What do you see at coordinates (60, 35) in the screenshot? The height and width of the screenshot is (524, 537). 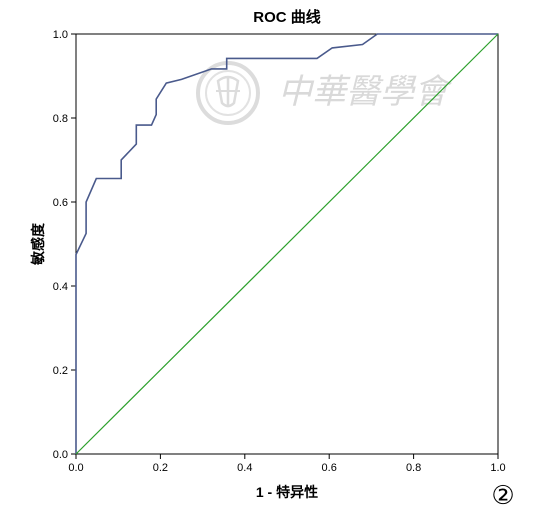 I see `y-tick-label: 1.0` at bounding box center [60, 35].